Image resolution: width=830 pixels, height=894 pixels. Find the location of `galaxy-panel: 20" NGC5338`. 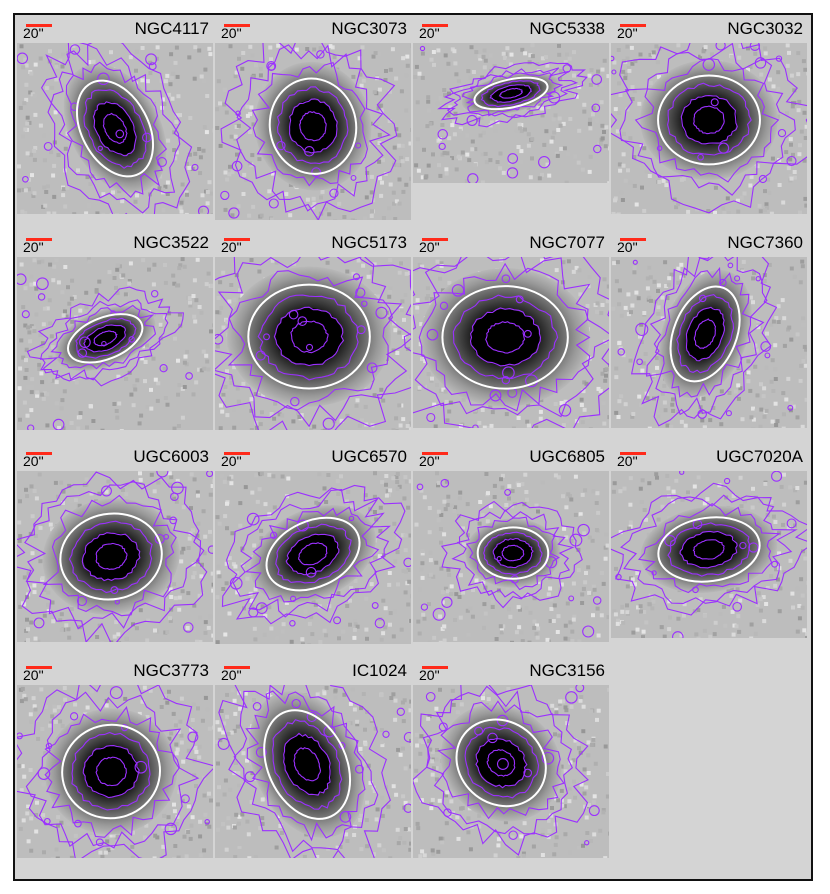

galaxy-panel: 20" NGC5338 is located at coordinates (511, 124).